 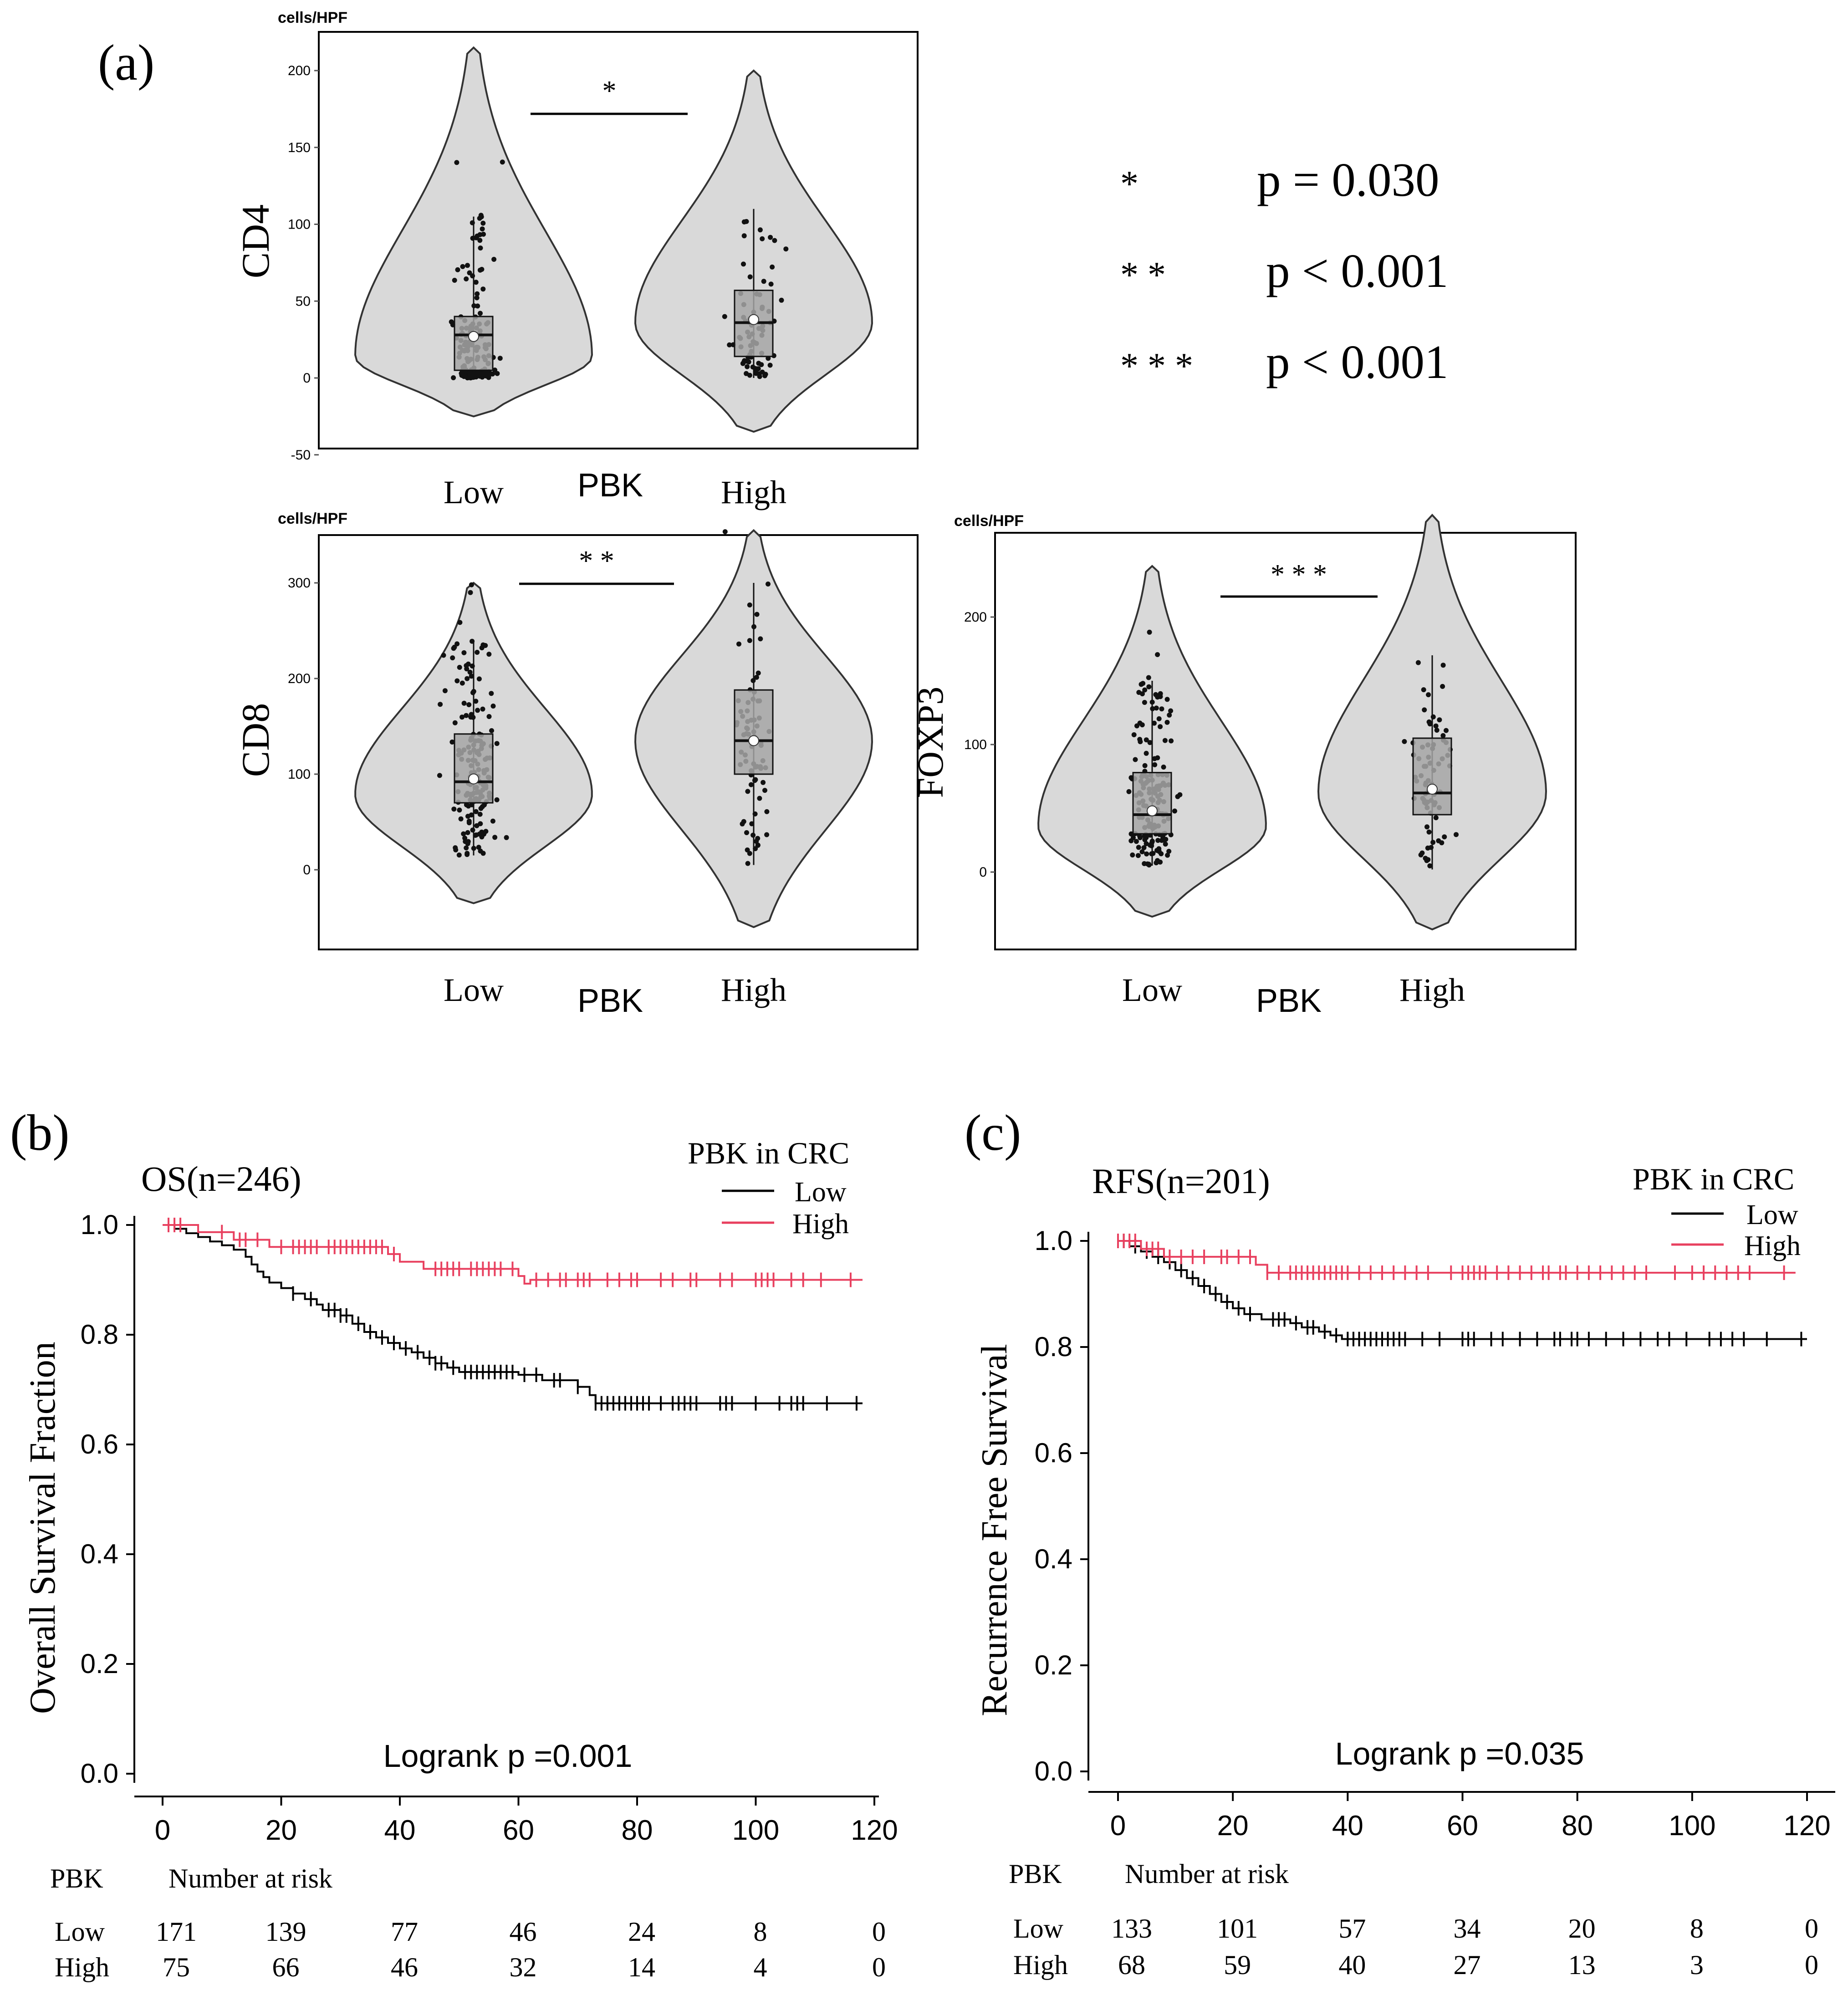 I want to click on cd8-ytick-label: 300, so click(x=300, y=583).